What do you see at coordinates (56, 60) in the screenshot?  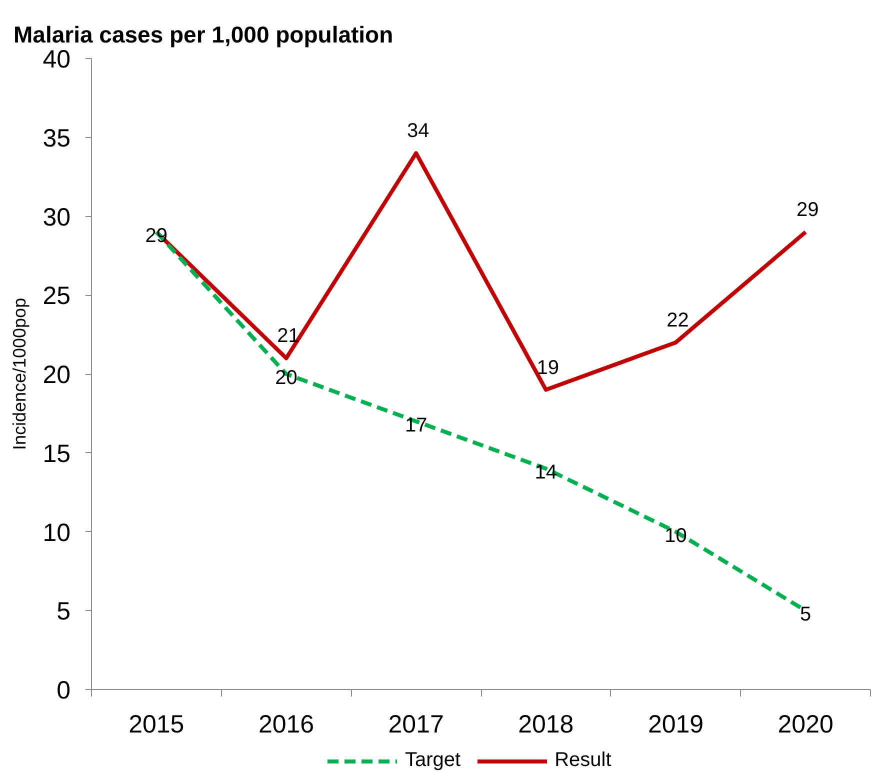 I see `y-tick-label: 40` at bounding box center [56, 60].